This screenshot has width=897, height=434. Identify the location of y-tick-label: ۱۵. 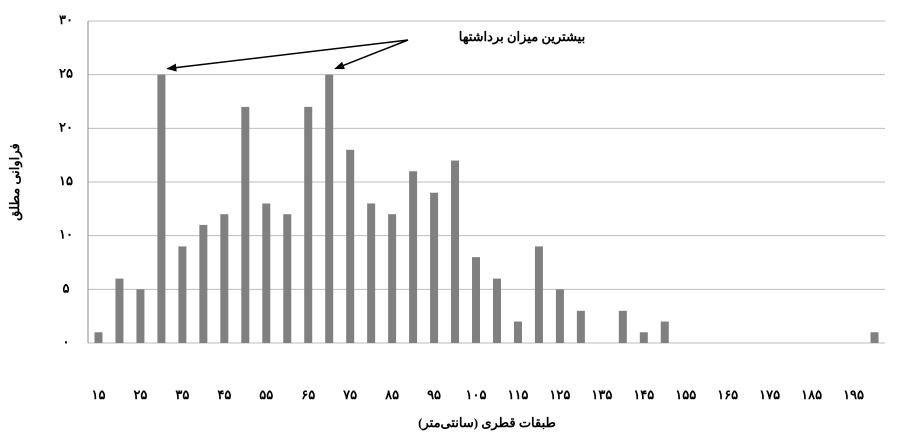
(66, 180).